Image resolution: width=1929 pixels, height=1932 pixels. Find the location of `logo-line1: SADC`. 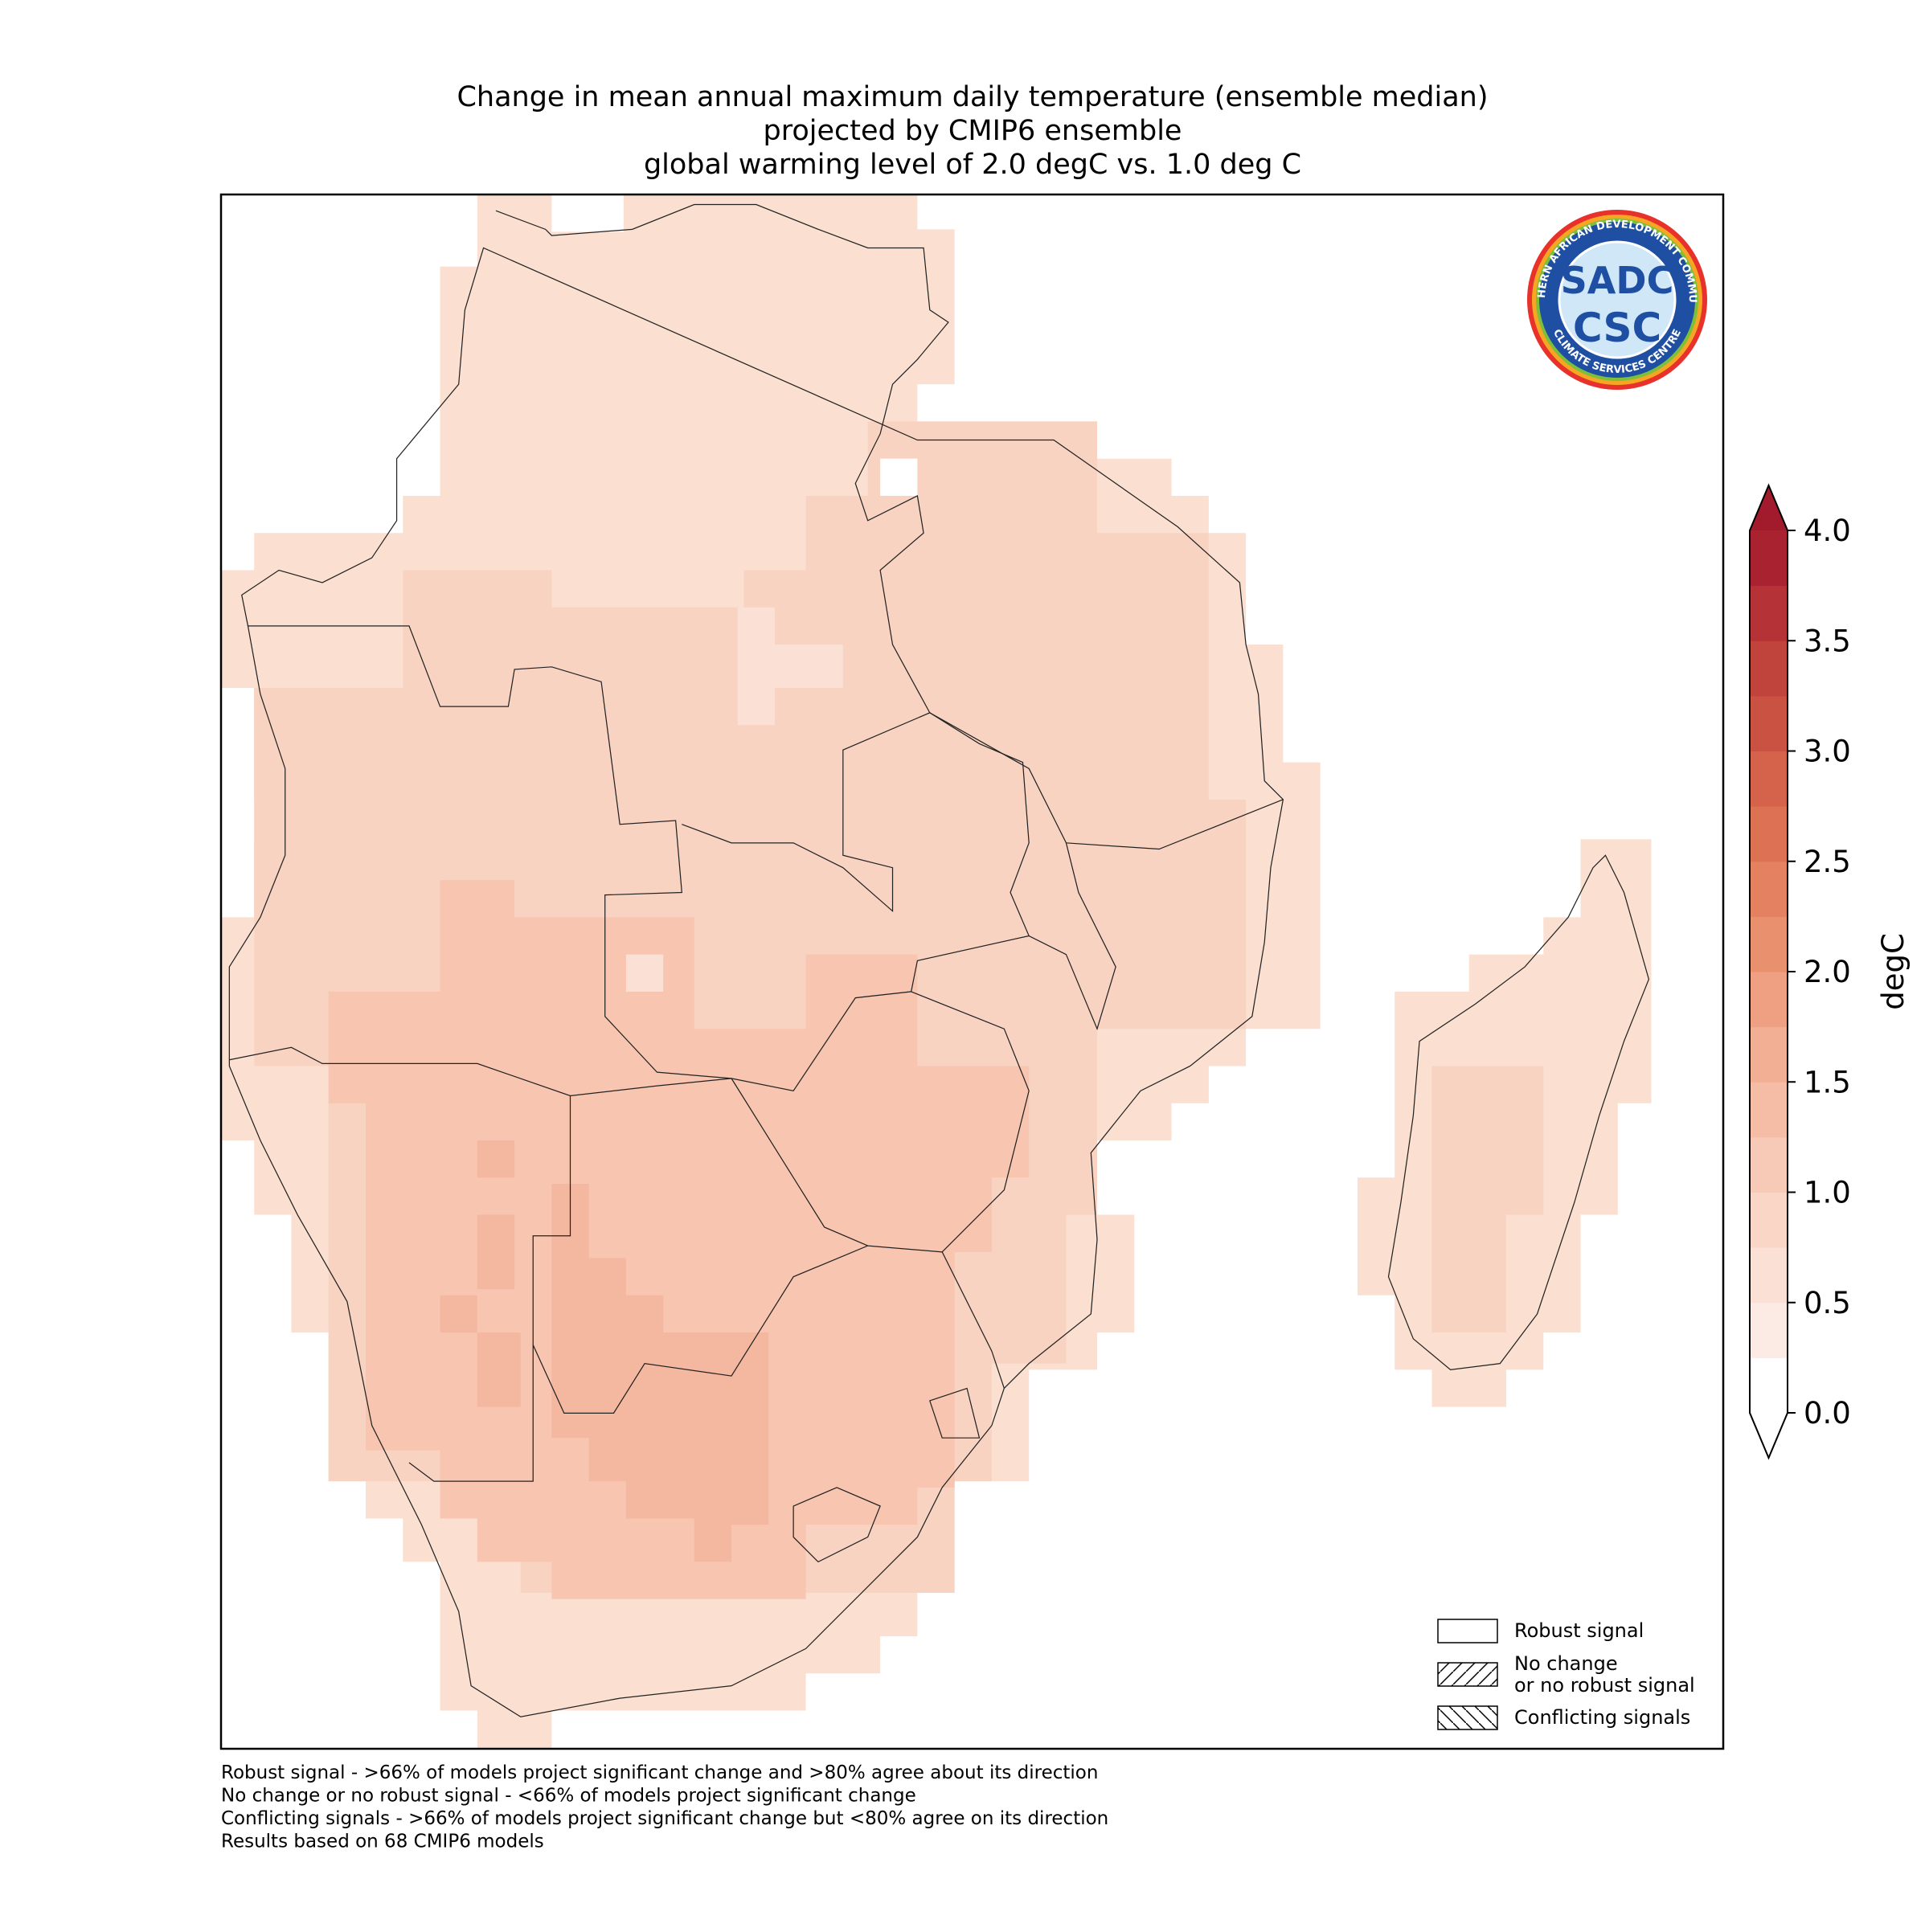

logo-line1: SADC is located at coordinates (1617, 280).